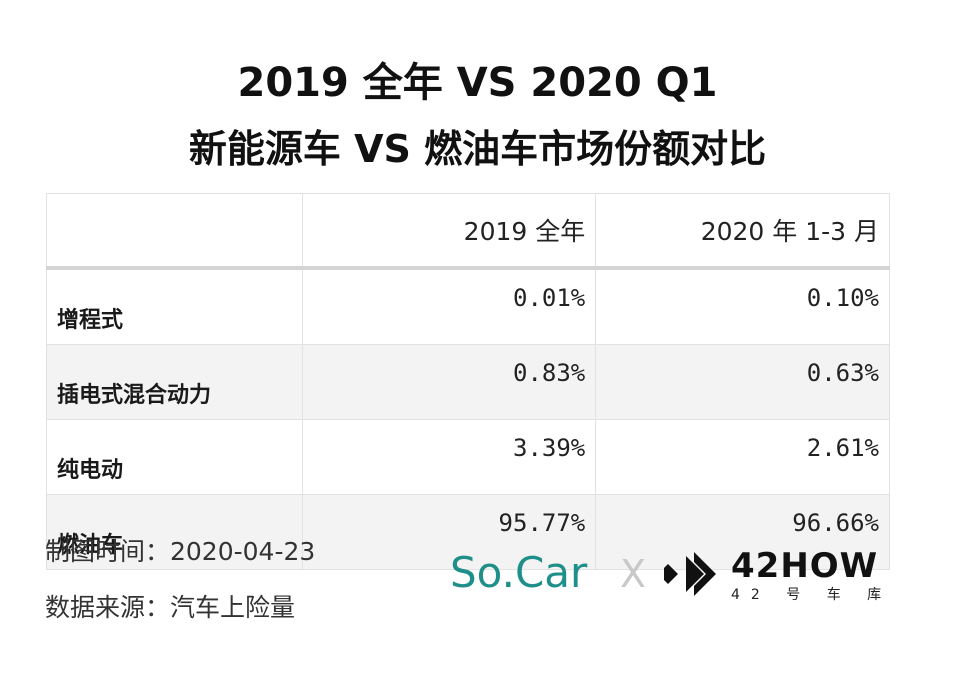 The width and height of the screenshot is (955, 678). Describe the element at coordinates (690, 574) in the screenshot. I see `42how-logo-icon` at that location.